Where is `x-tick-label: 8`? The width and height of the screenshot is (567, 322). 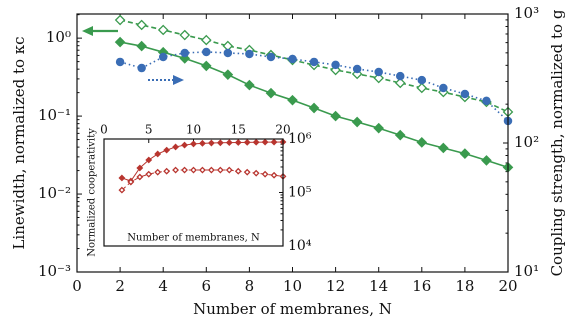 x-tick-label: 8 is located at coordinates (250, 286).